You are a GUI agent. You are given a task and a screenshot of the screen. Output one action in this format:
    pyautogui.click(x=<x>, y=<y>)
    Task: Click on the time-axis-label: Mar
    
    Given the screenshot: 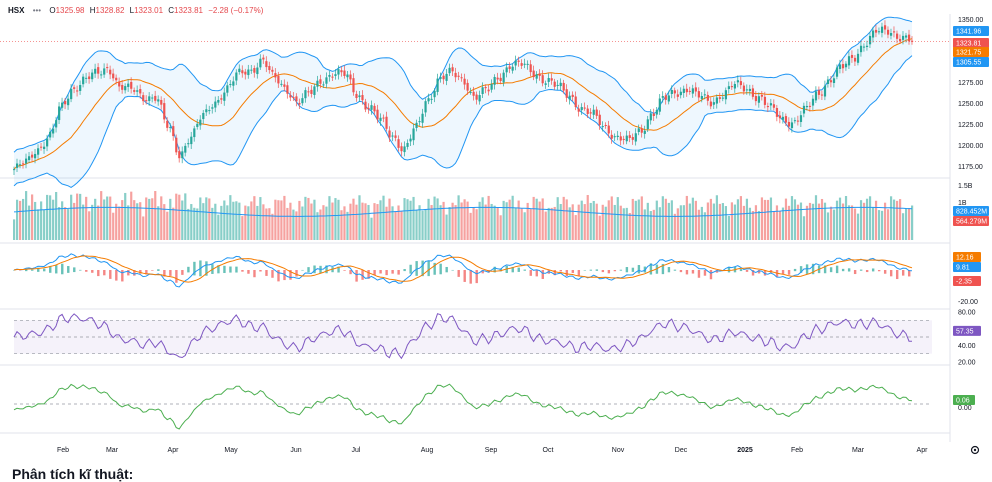 What is the action you would take?
    pyautogui.click(x=858, y=450)
    